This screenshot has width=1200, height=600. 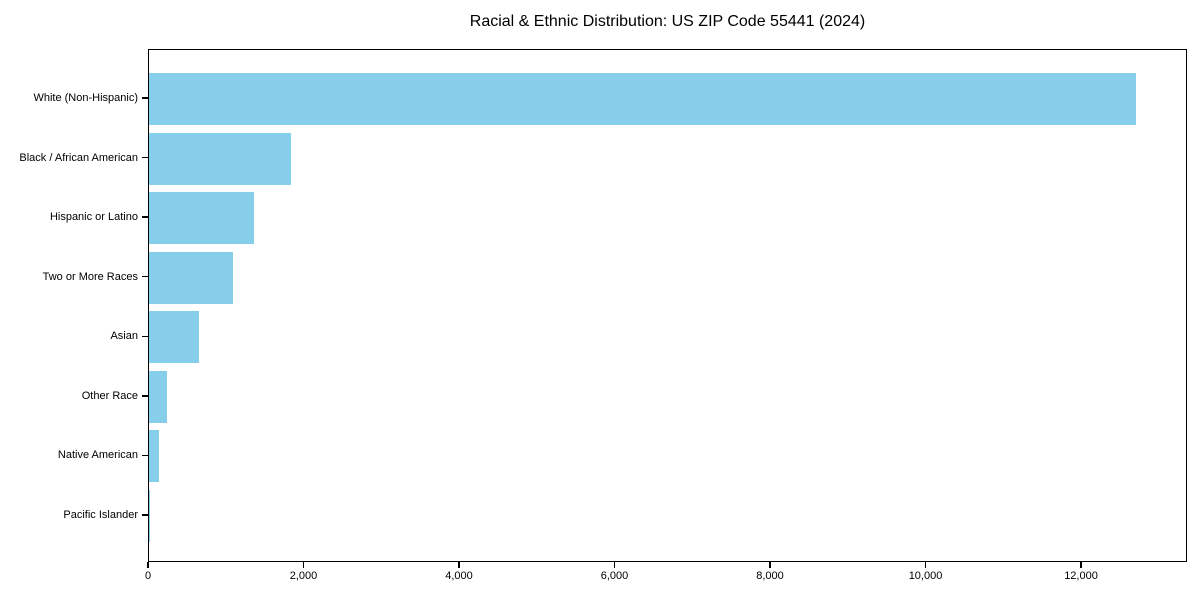 I want to click on x-tick-label-0: 0, so click(x=148, y=576).